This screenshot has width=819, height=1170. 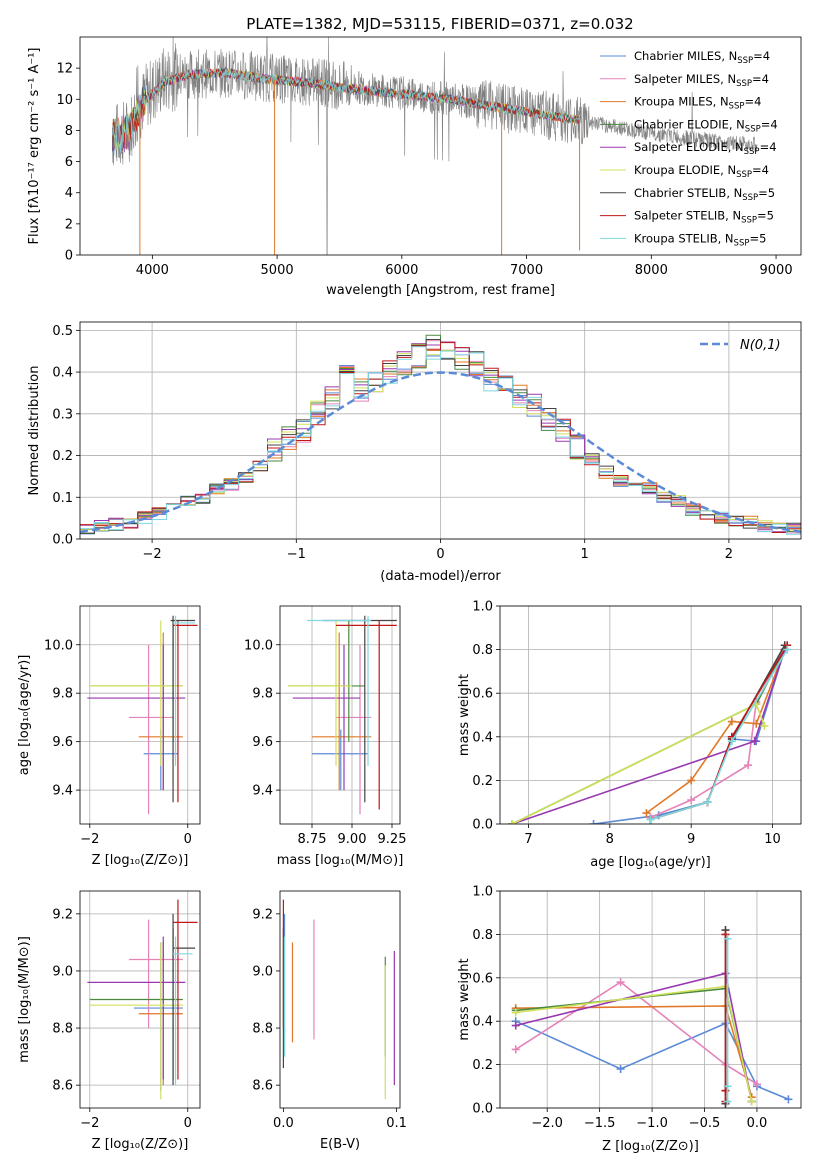 What do you see at coordinates (346, 110) in the screenshot?
I see `model-spectrum-line` at bounding box center [346, 110].